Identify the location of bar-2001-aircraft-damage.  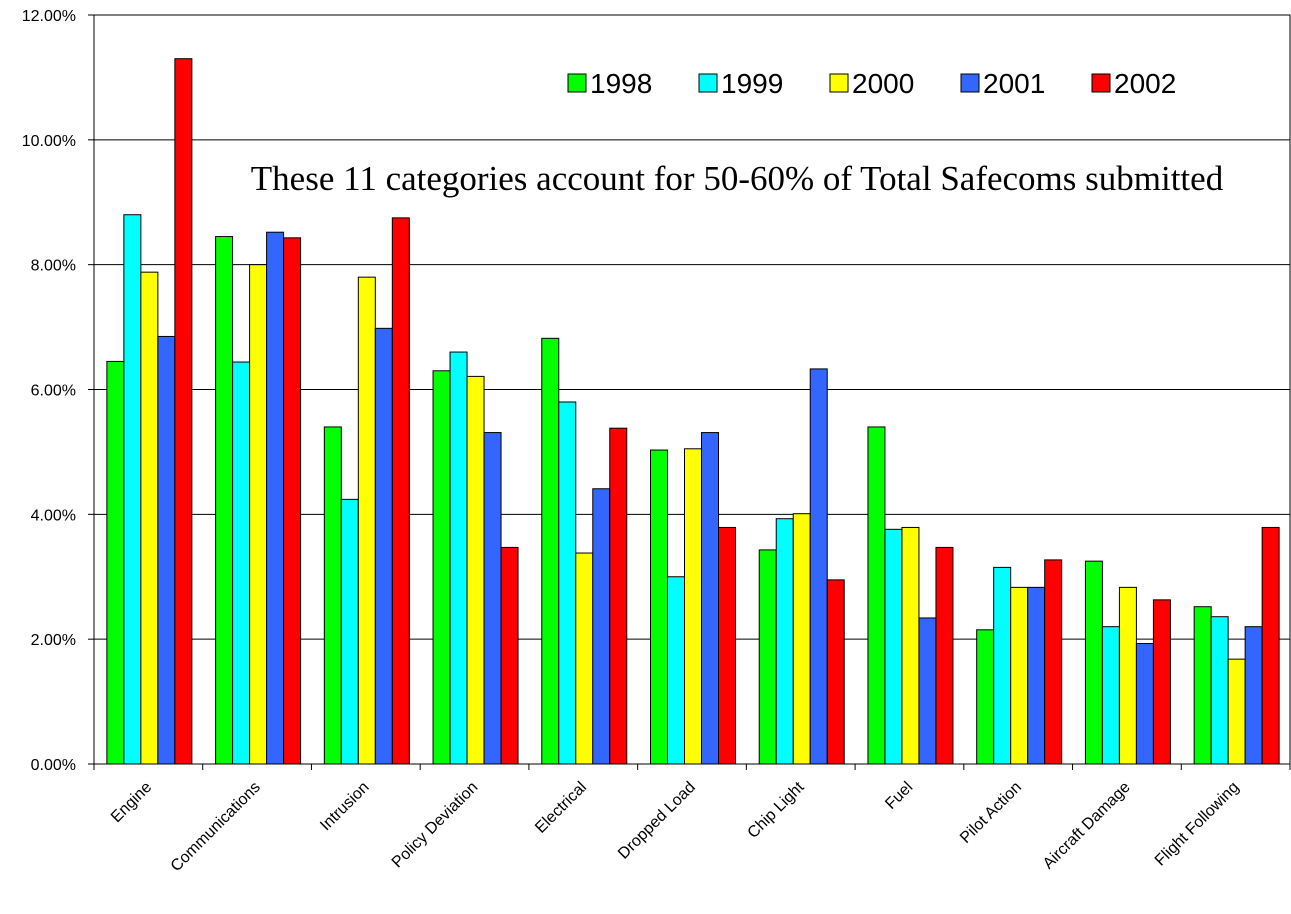
(1144, 704).